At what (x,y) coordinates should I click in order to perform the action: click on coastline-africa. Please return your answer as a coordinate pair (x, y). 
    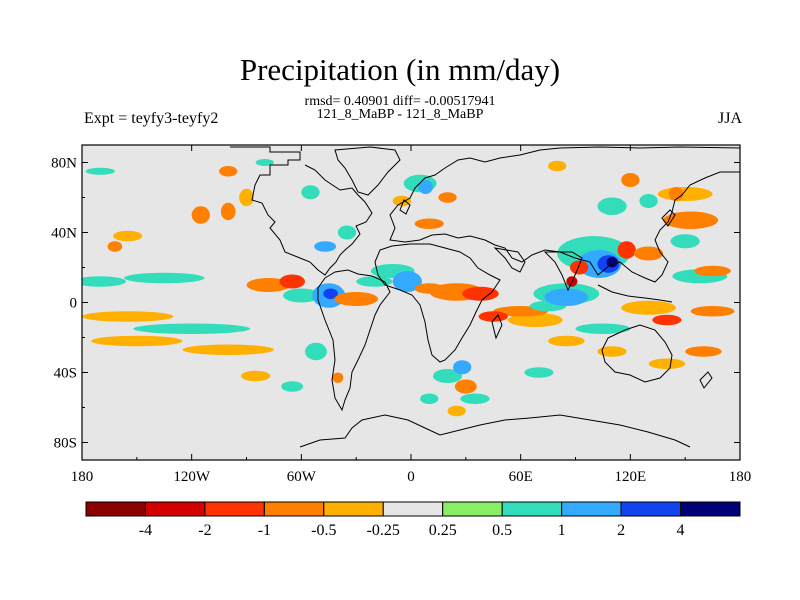
    Looking at the image, I should click on (437, 303).